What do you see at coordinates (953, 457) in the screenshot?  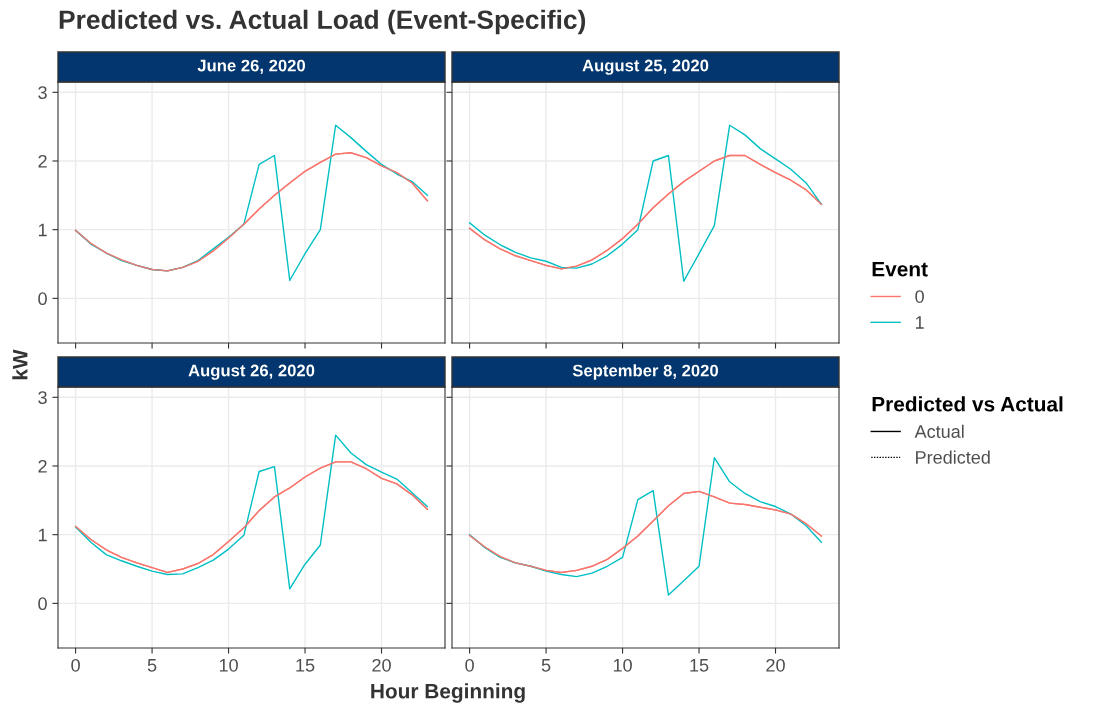 I see `text: Predicted` at bounding box center [953, 457].